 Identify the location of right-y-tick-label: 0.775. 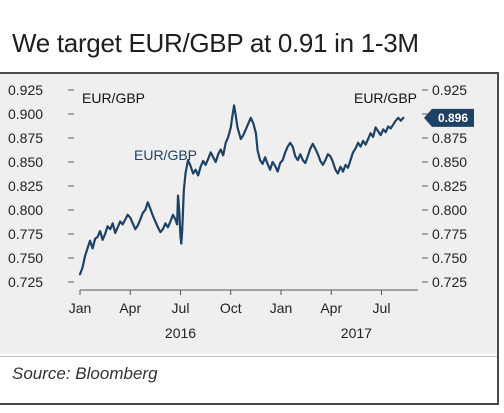
(449, 234).